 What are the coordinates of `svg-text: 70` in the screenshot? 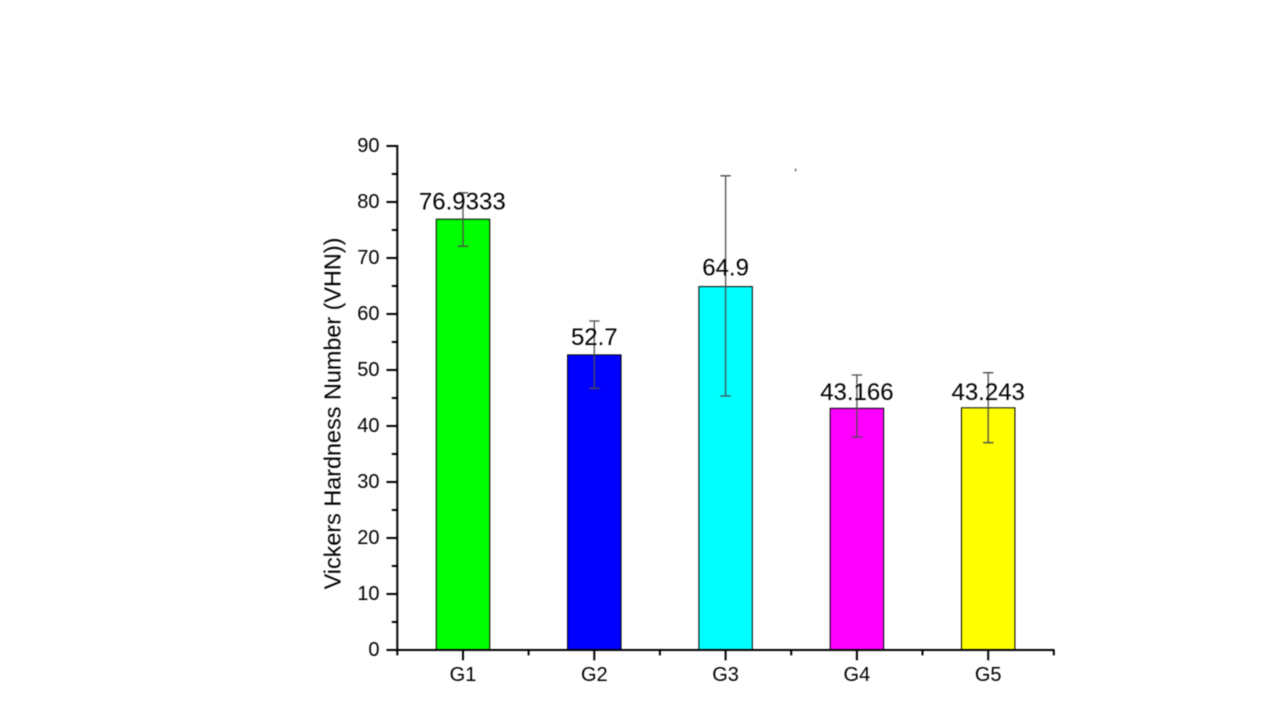 It's located at (368, 258).